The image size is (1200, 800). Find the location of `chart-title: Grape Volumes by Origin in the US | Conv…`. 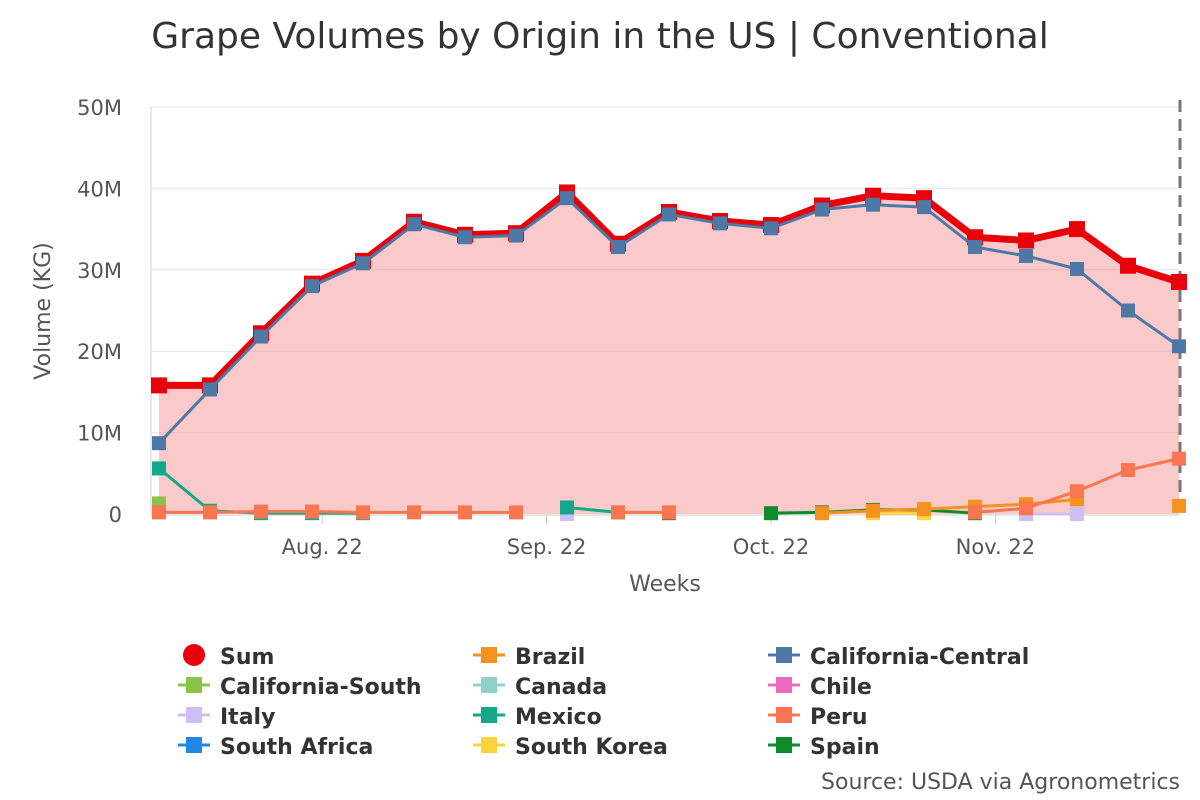

chart-title: Grape Volumes by Origin in the US | Conv… is located at coordinates (599, 36).